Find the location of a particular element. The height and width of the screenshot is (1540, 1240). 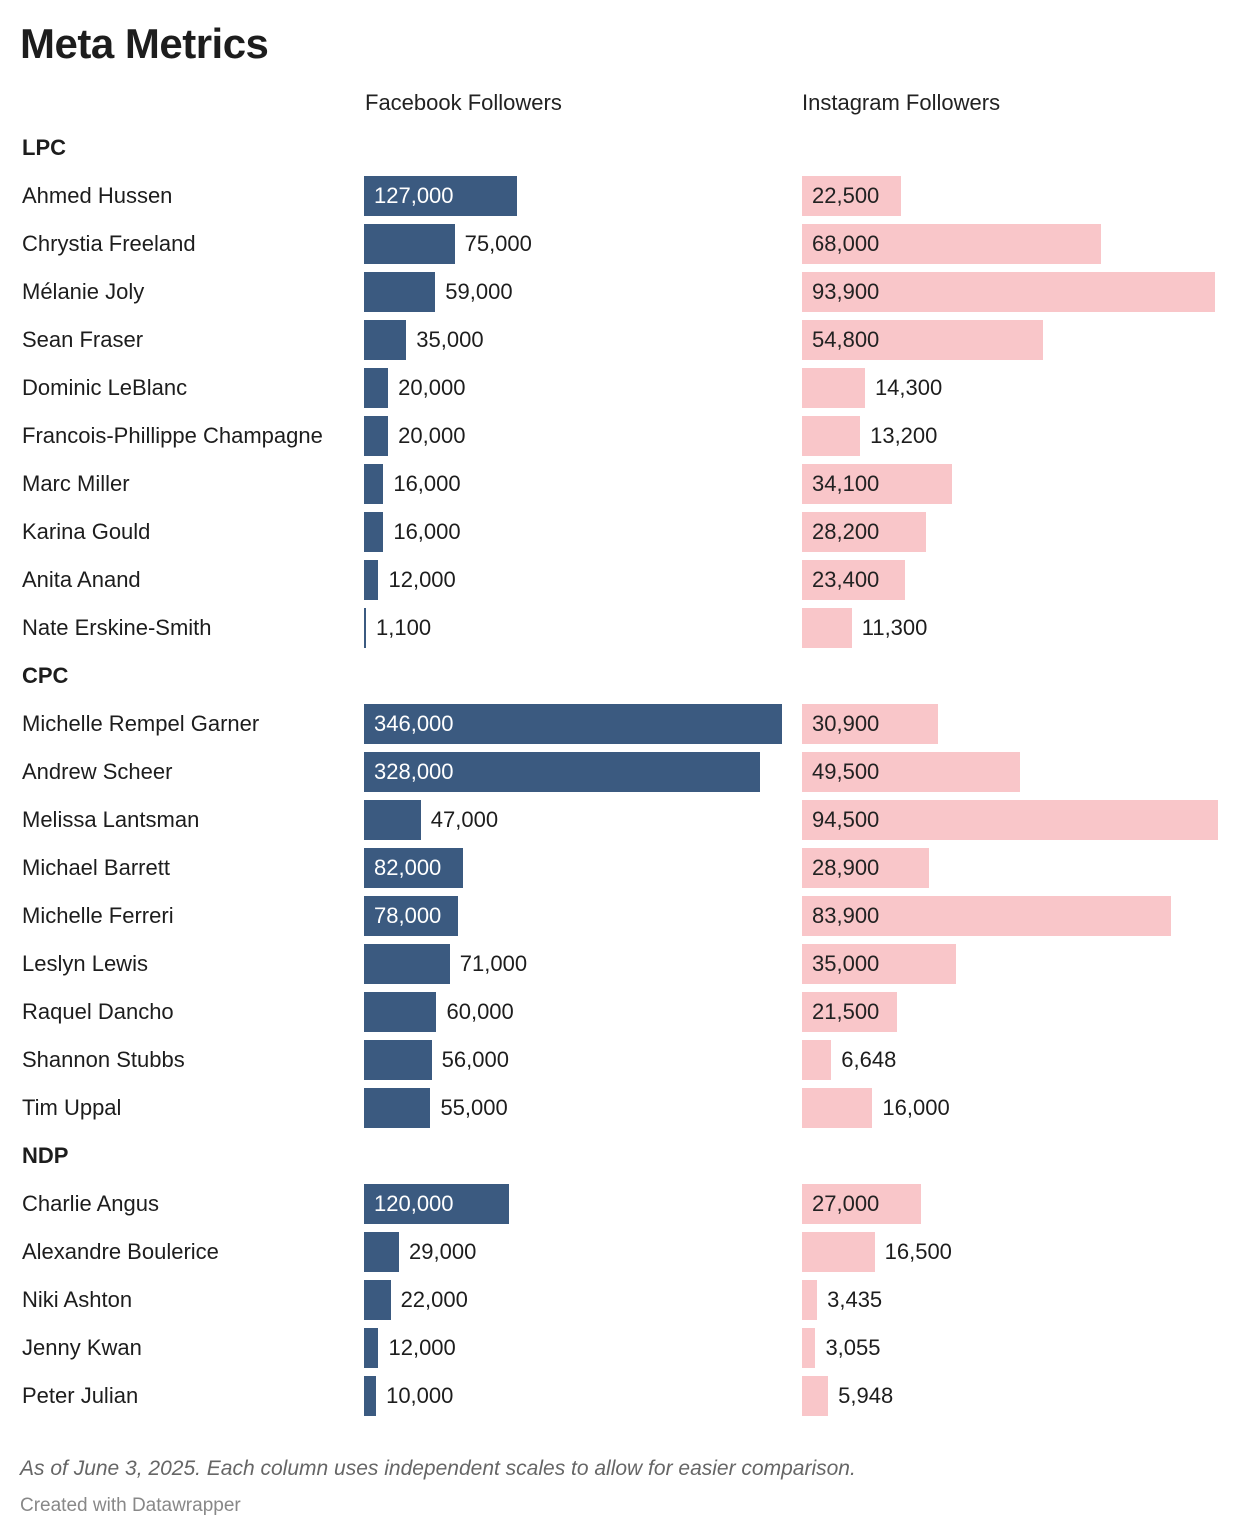

facebook-value-label: 120,000 is located at coordinates (414, 1203).